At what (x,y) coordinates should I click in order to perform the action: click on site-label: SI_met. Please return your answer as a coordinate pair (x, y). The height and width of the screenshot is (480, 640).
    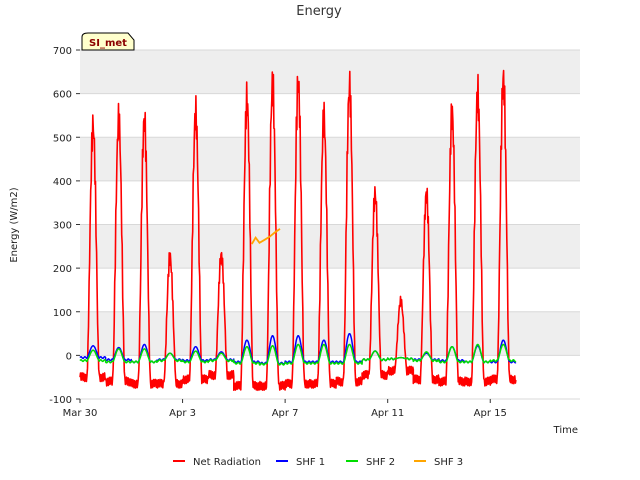
    Looking at the image, I should click on (108, 43).